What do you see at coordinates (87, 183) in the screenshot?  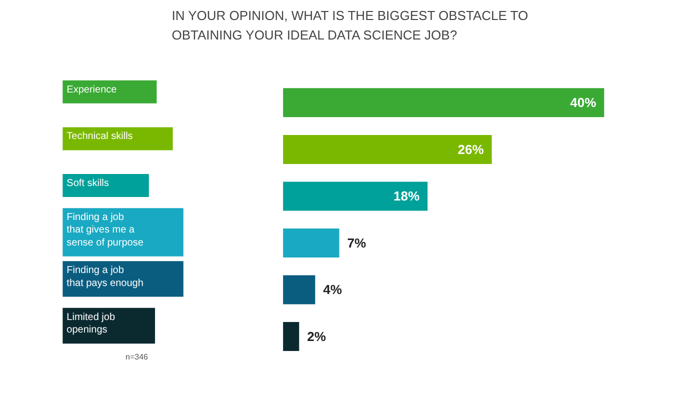 I see `y-tick-label: Soft skills` at bounding box center [87, 183].